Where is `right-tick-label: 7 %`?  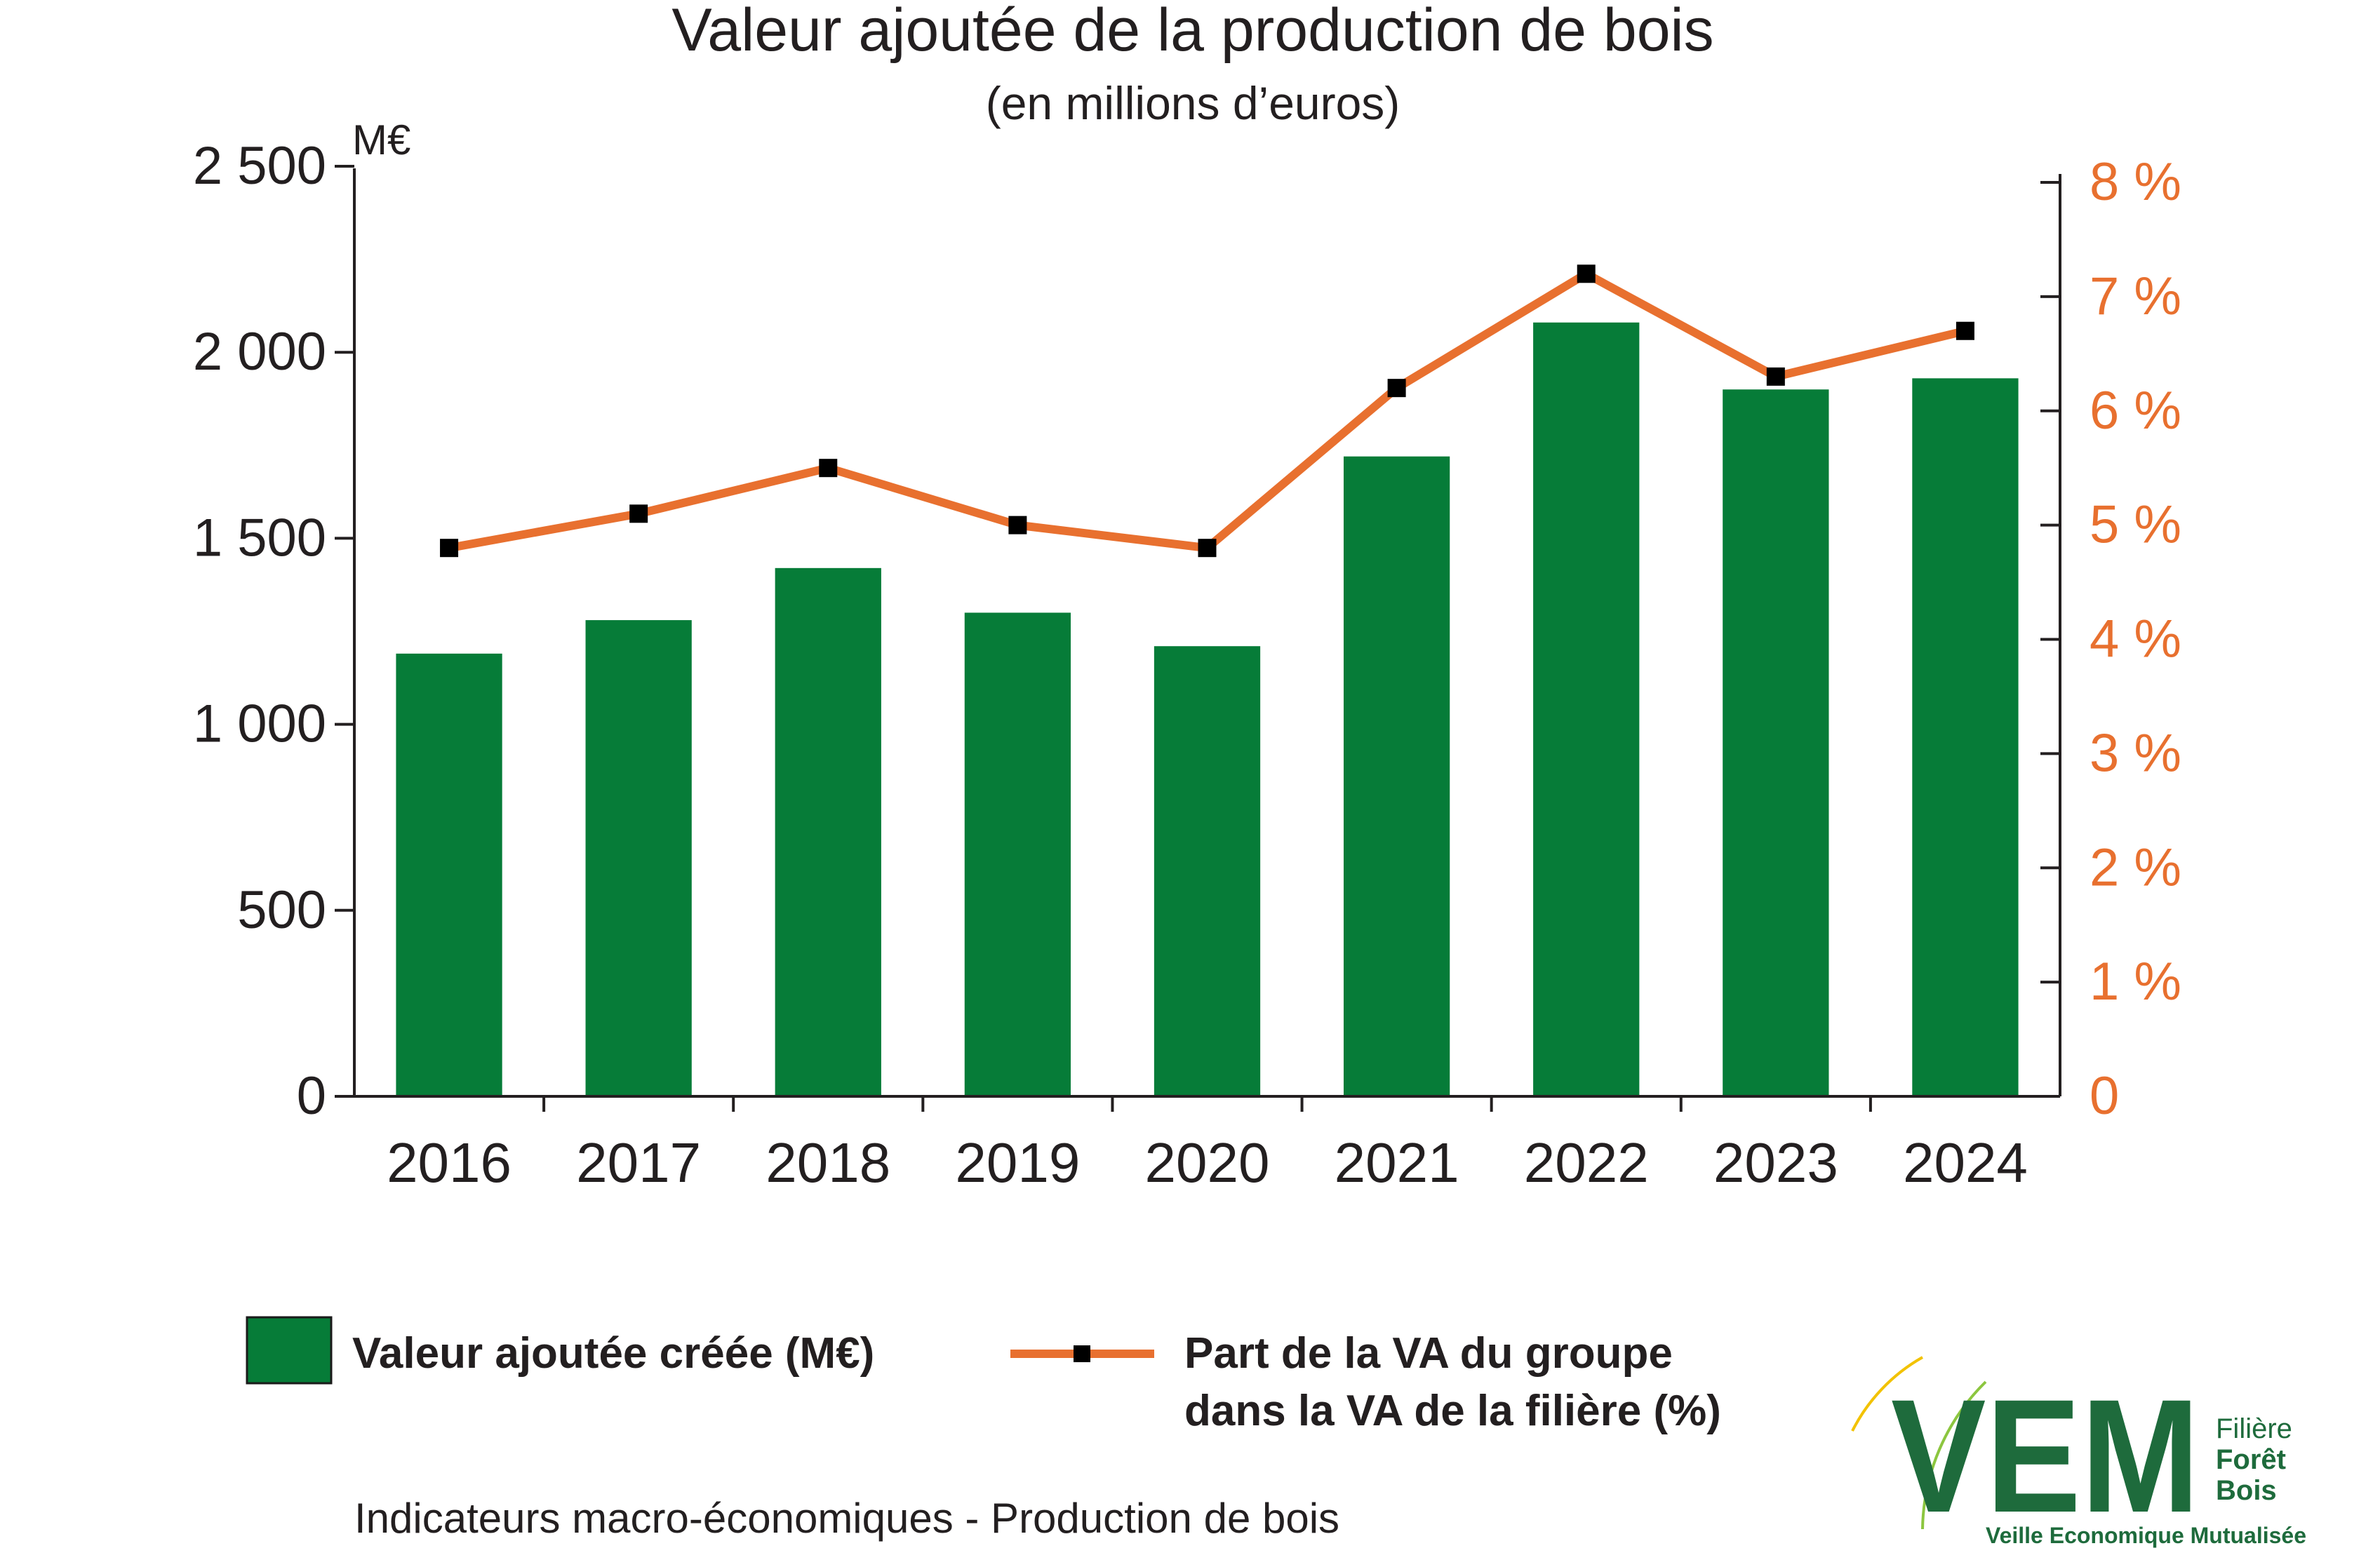 right-tick-label: 7 % is located at coordinates (2135, 296).